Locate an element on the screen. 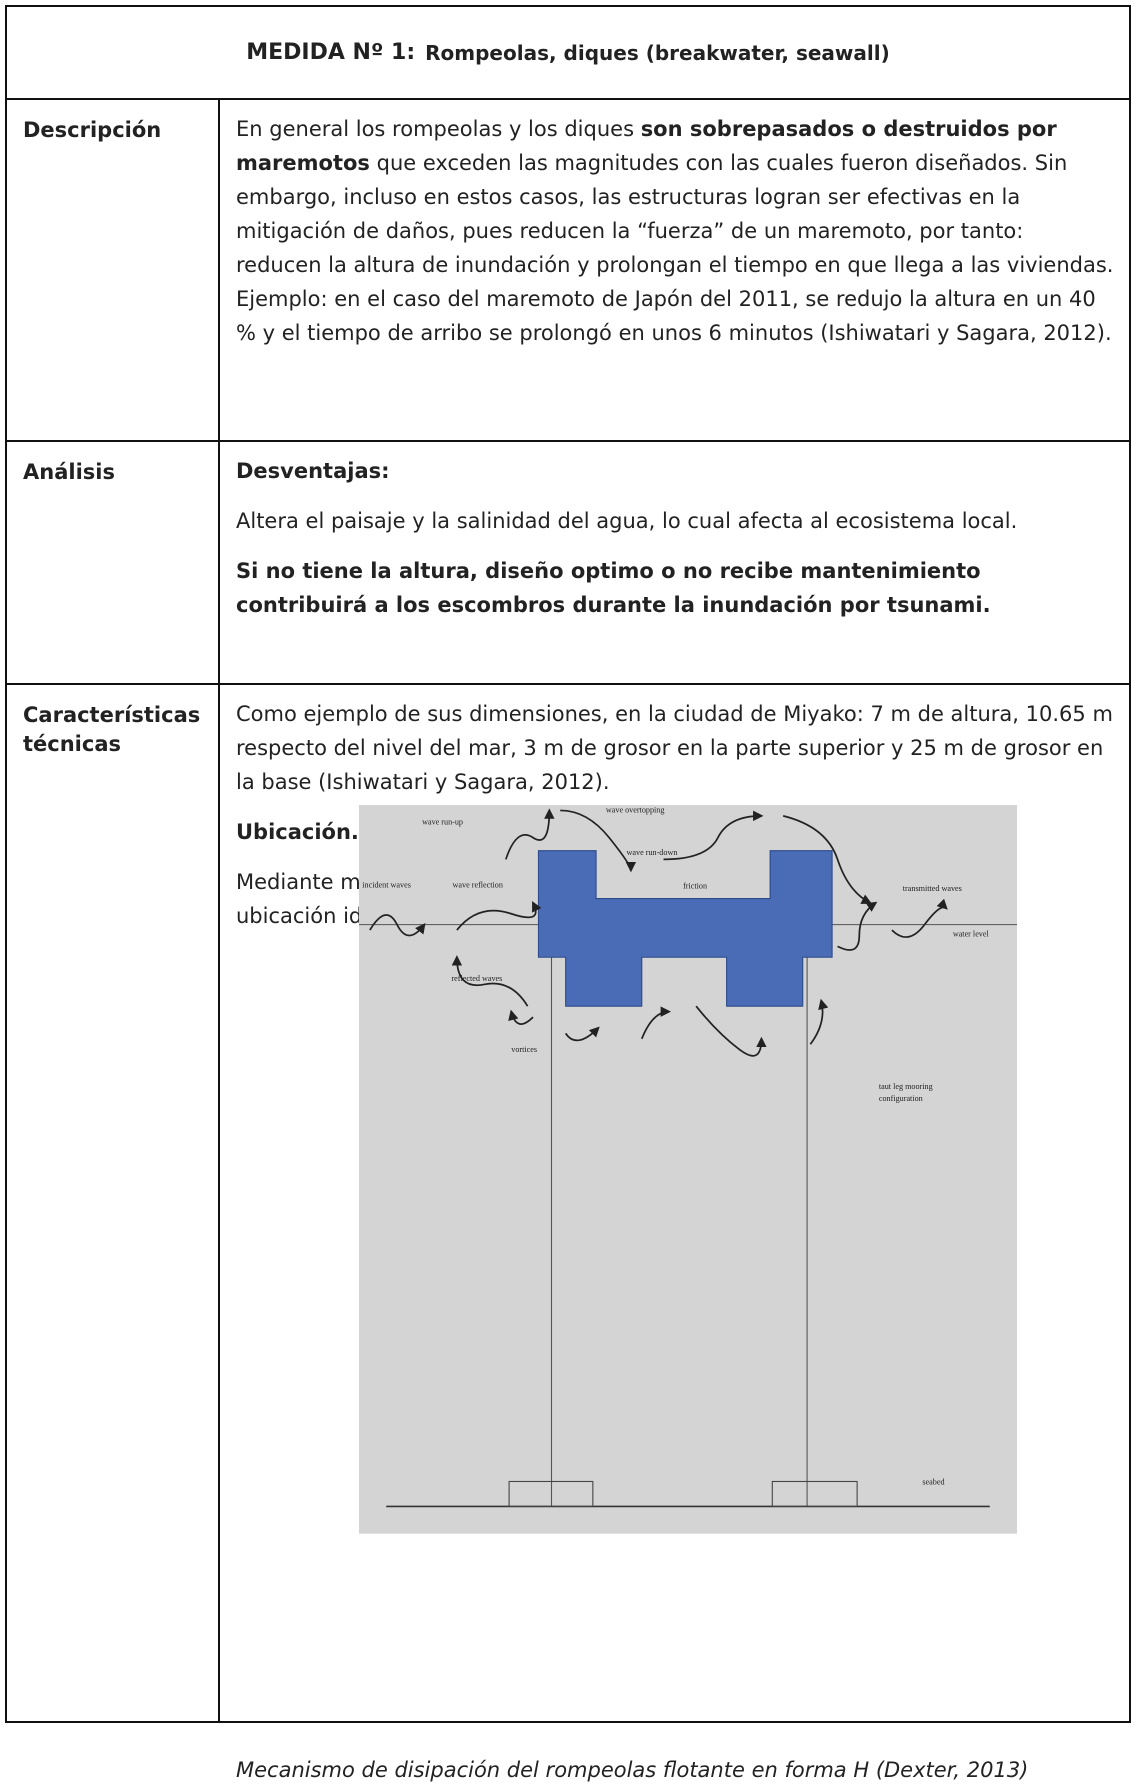  row-label: Características técnicas is located at coordinates (112, 1203).